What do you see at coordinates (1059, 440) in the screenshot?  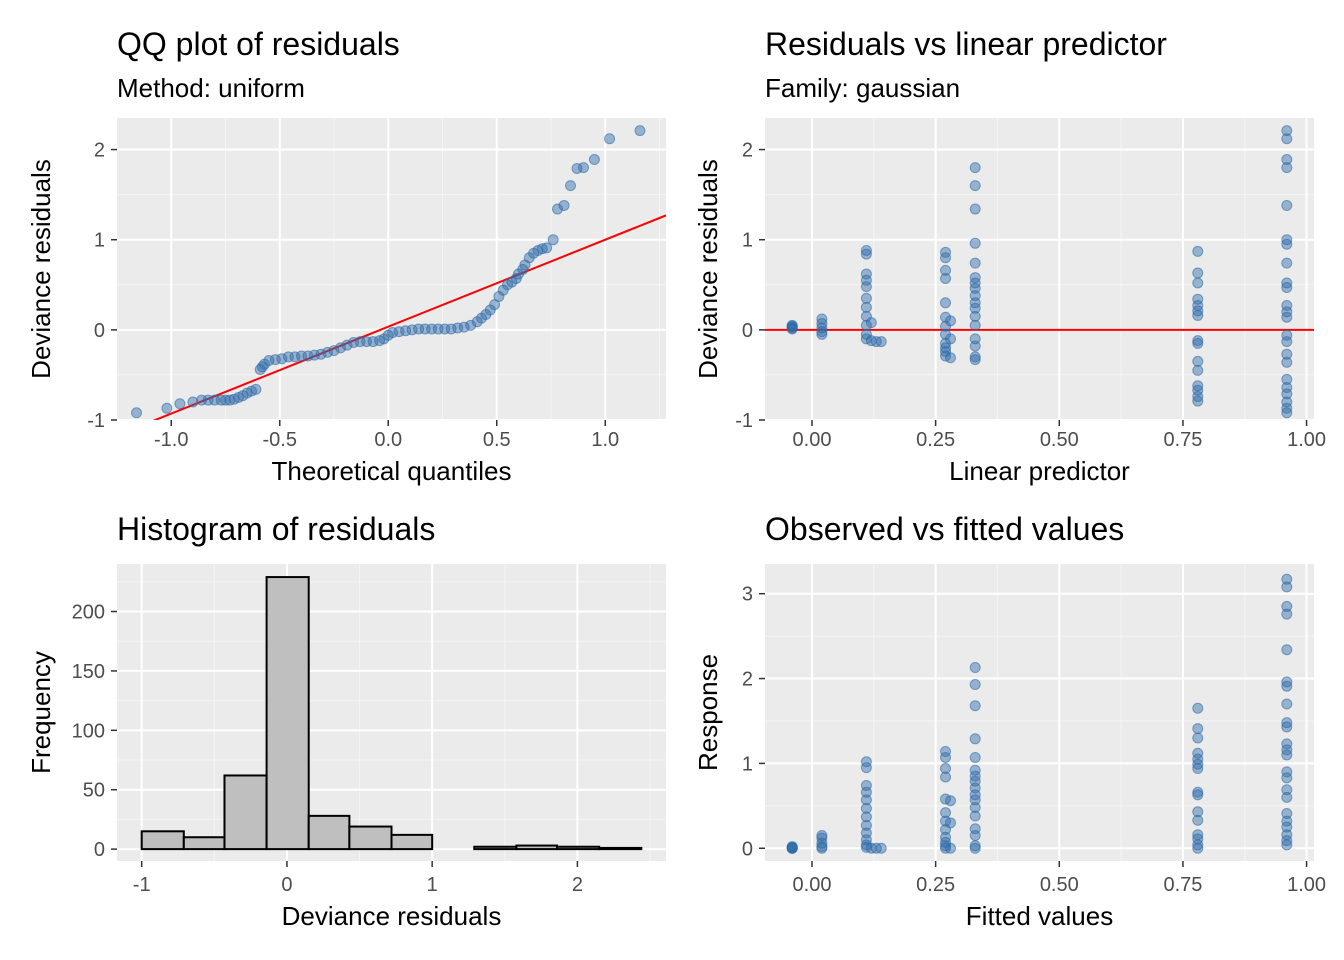 I see `x-tick-label: 0.50` at bounding box center [1059, 440].